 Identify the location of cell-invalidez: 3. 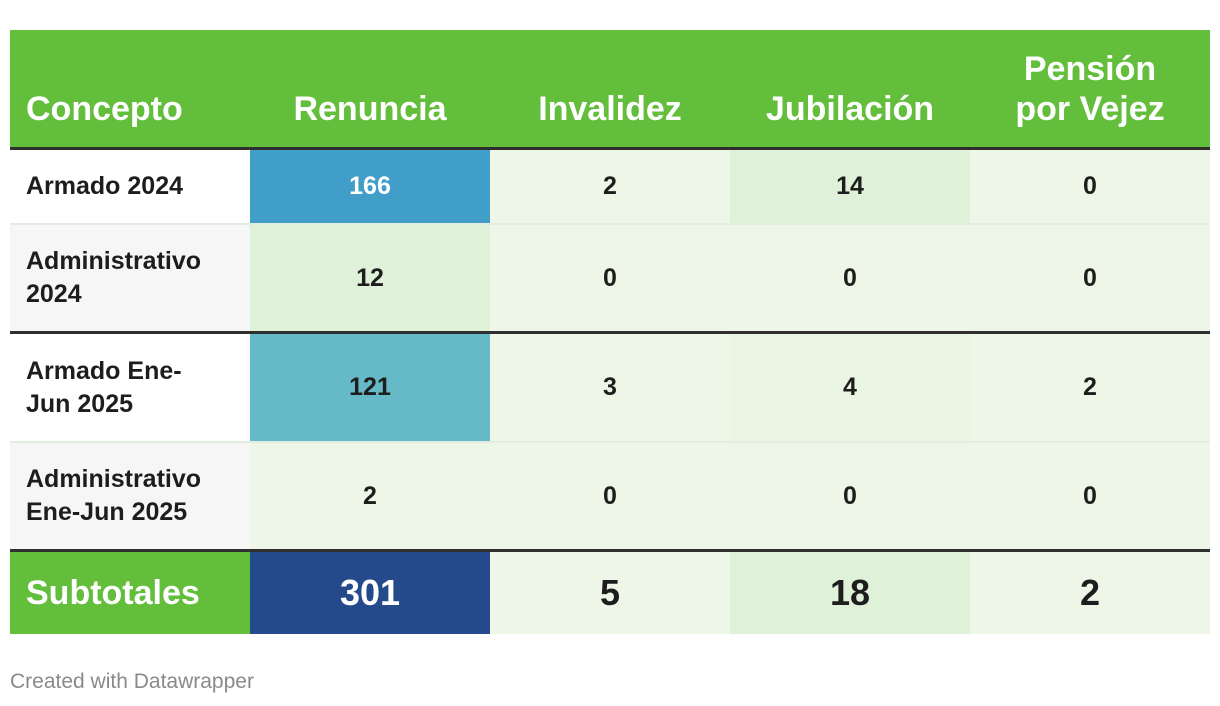
(610, 387).